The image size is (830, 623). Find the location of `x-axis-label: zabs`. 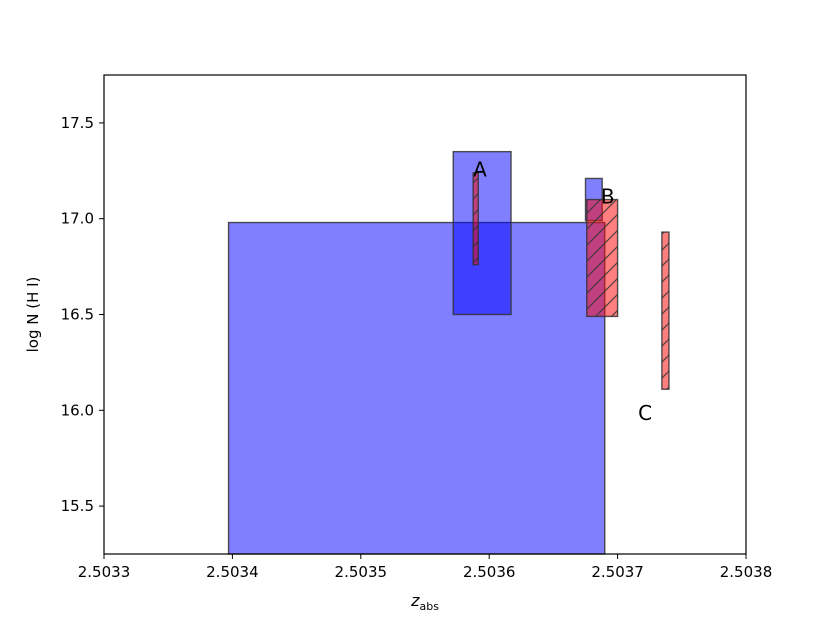

x-axis-label: zabs is located at coordinates (424, 602).